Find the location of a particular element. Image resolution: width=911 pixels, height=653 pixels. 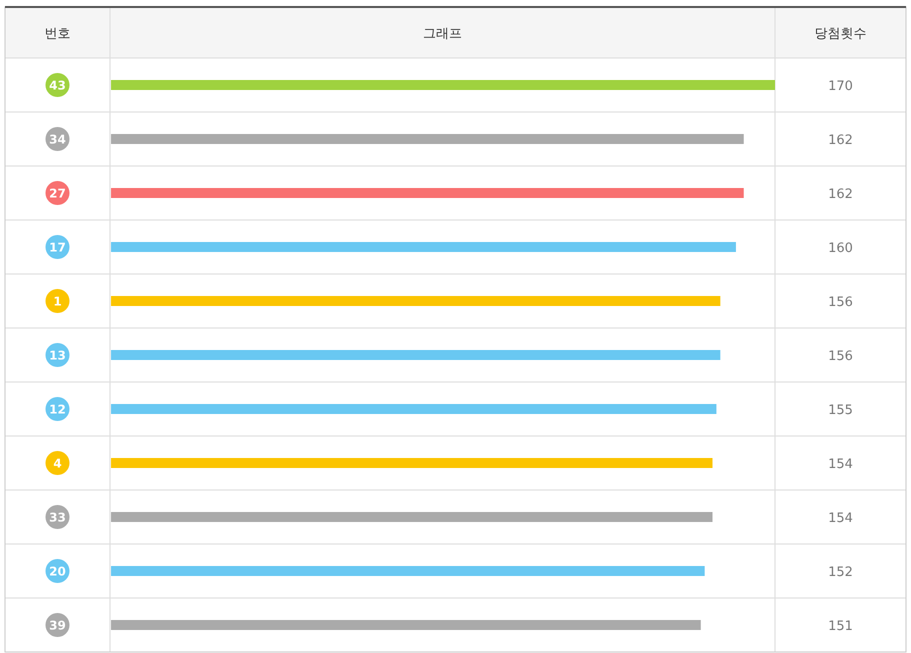

x-axis-title: 당첨횟수 is located at coordinates (840, 34).